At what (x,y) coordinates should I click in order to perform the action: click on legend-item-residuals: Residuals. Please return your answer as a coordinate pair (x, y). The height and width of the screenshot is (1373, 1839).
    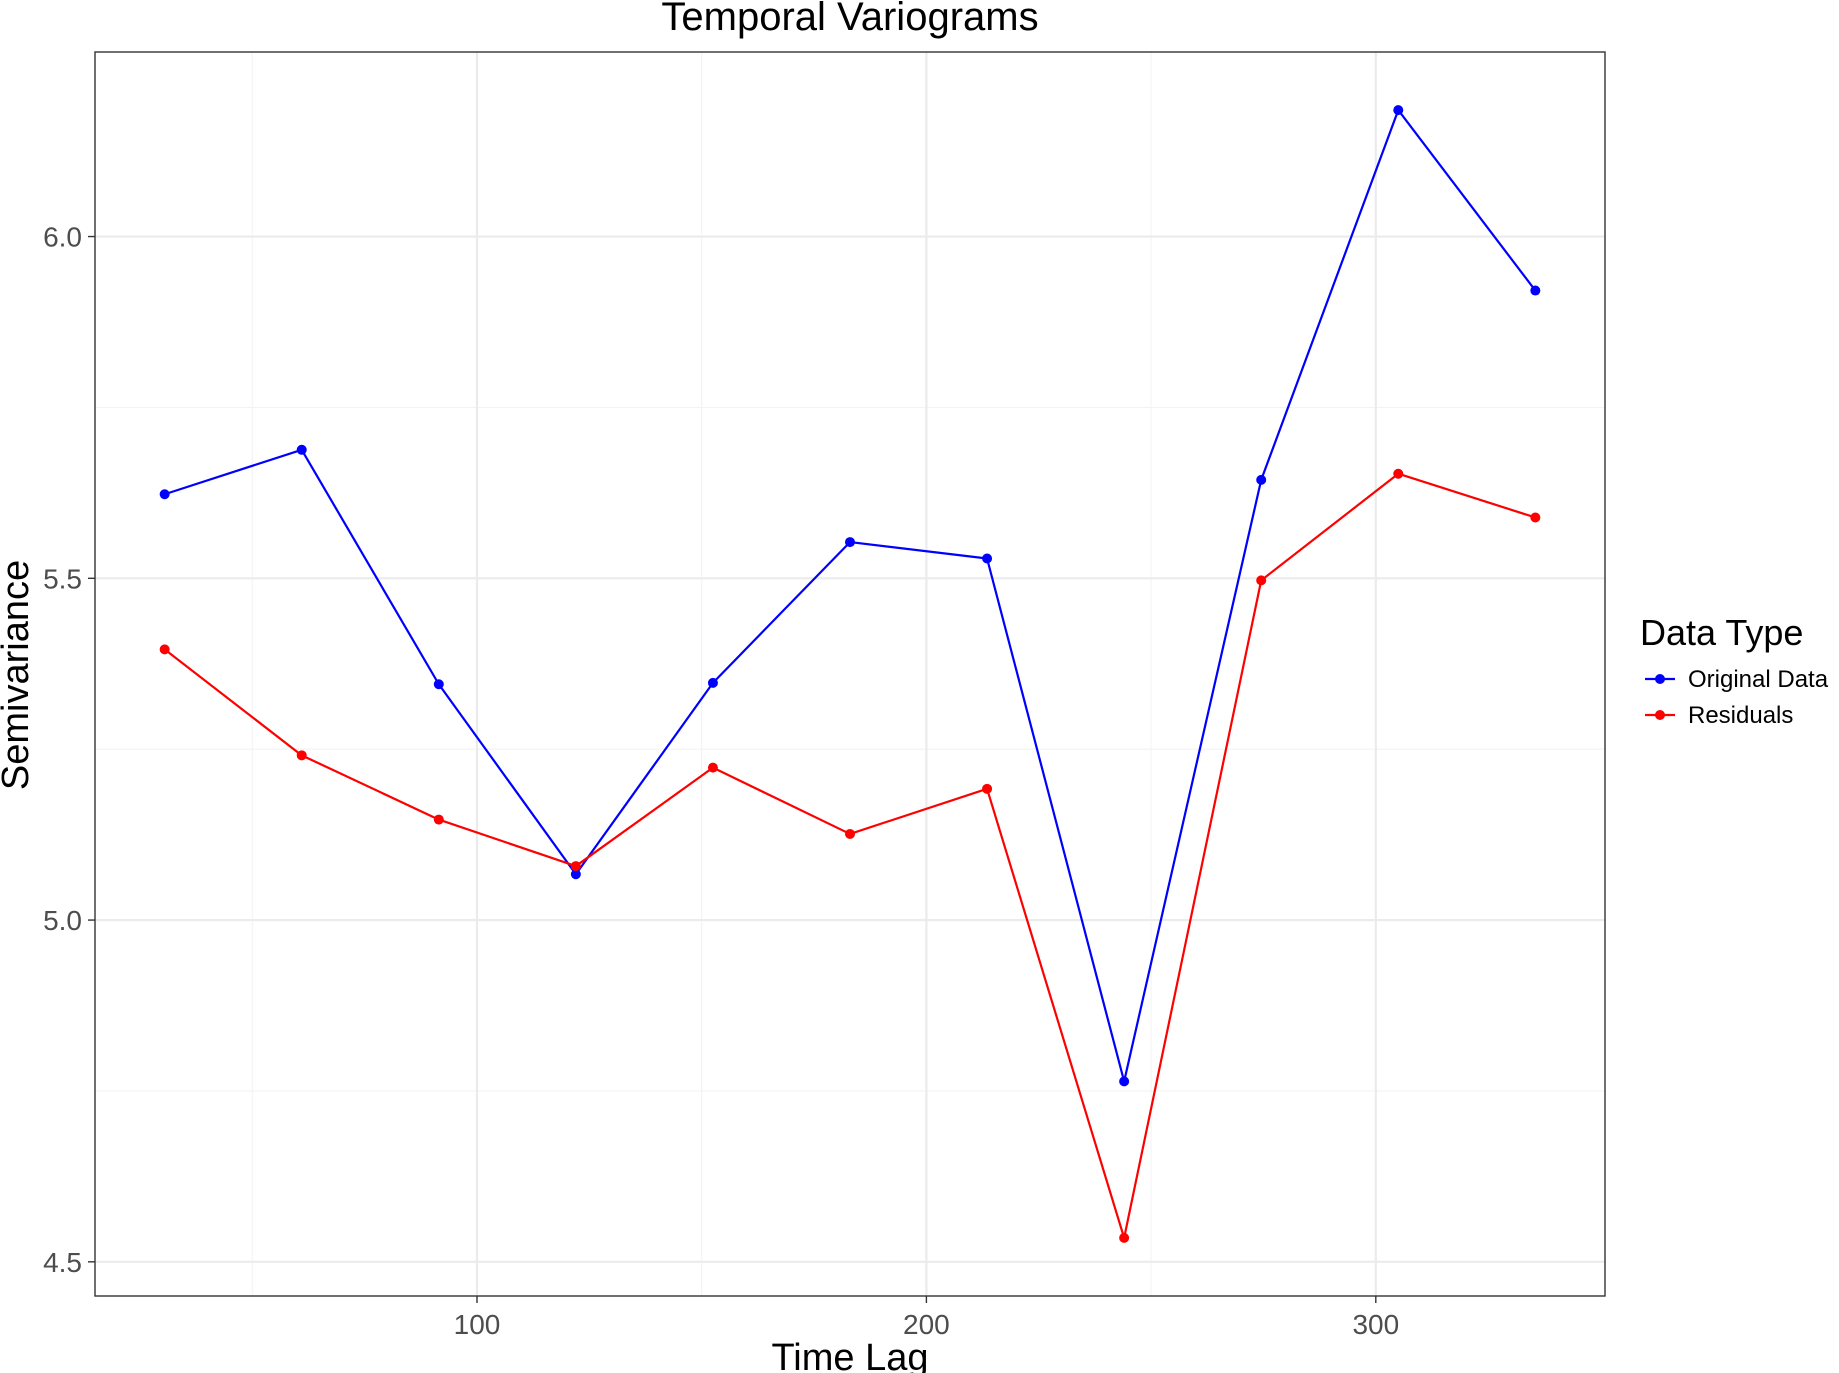
    Looking at the image, I should click on (1719, 715).